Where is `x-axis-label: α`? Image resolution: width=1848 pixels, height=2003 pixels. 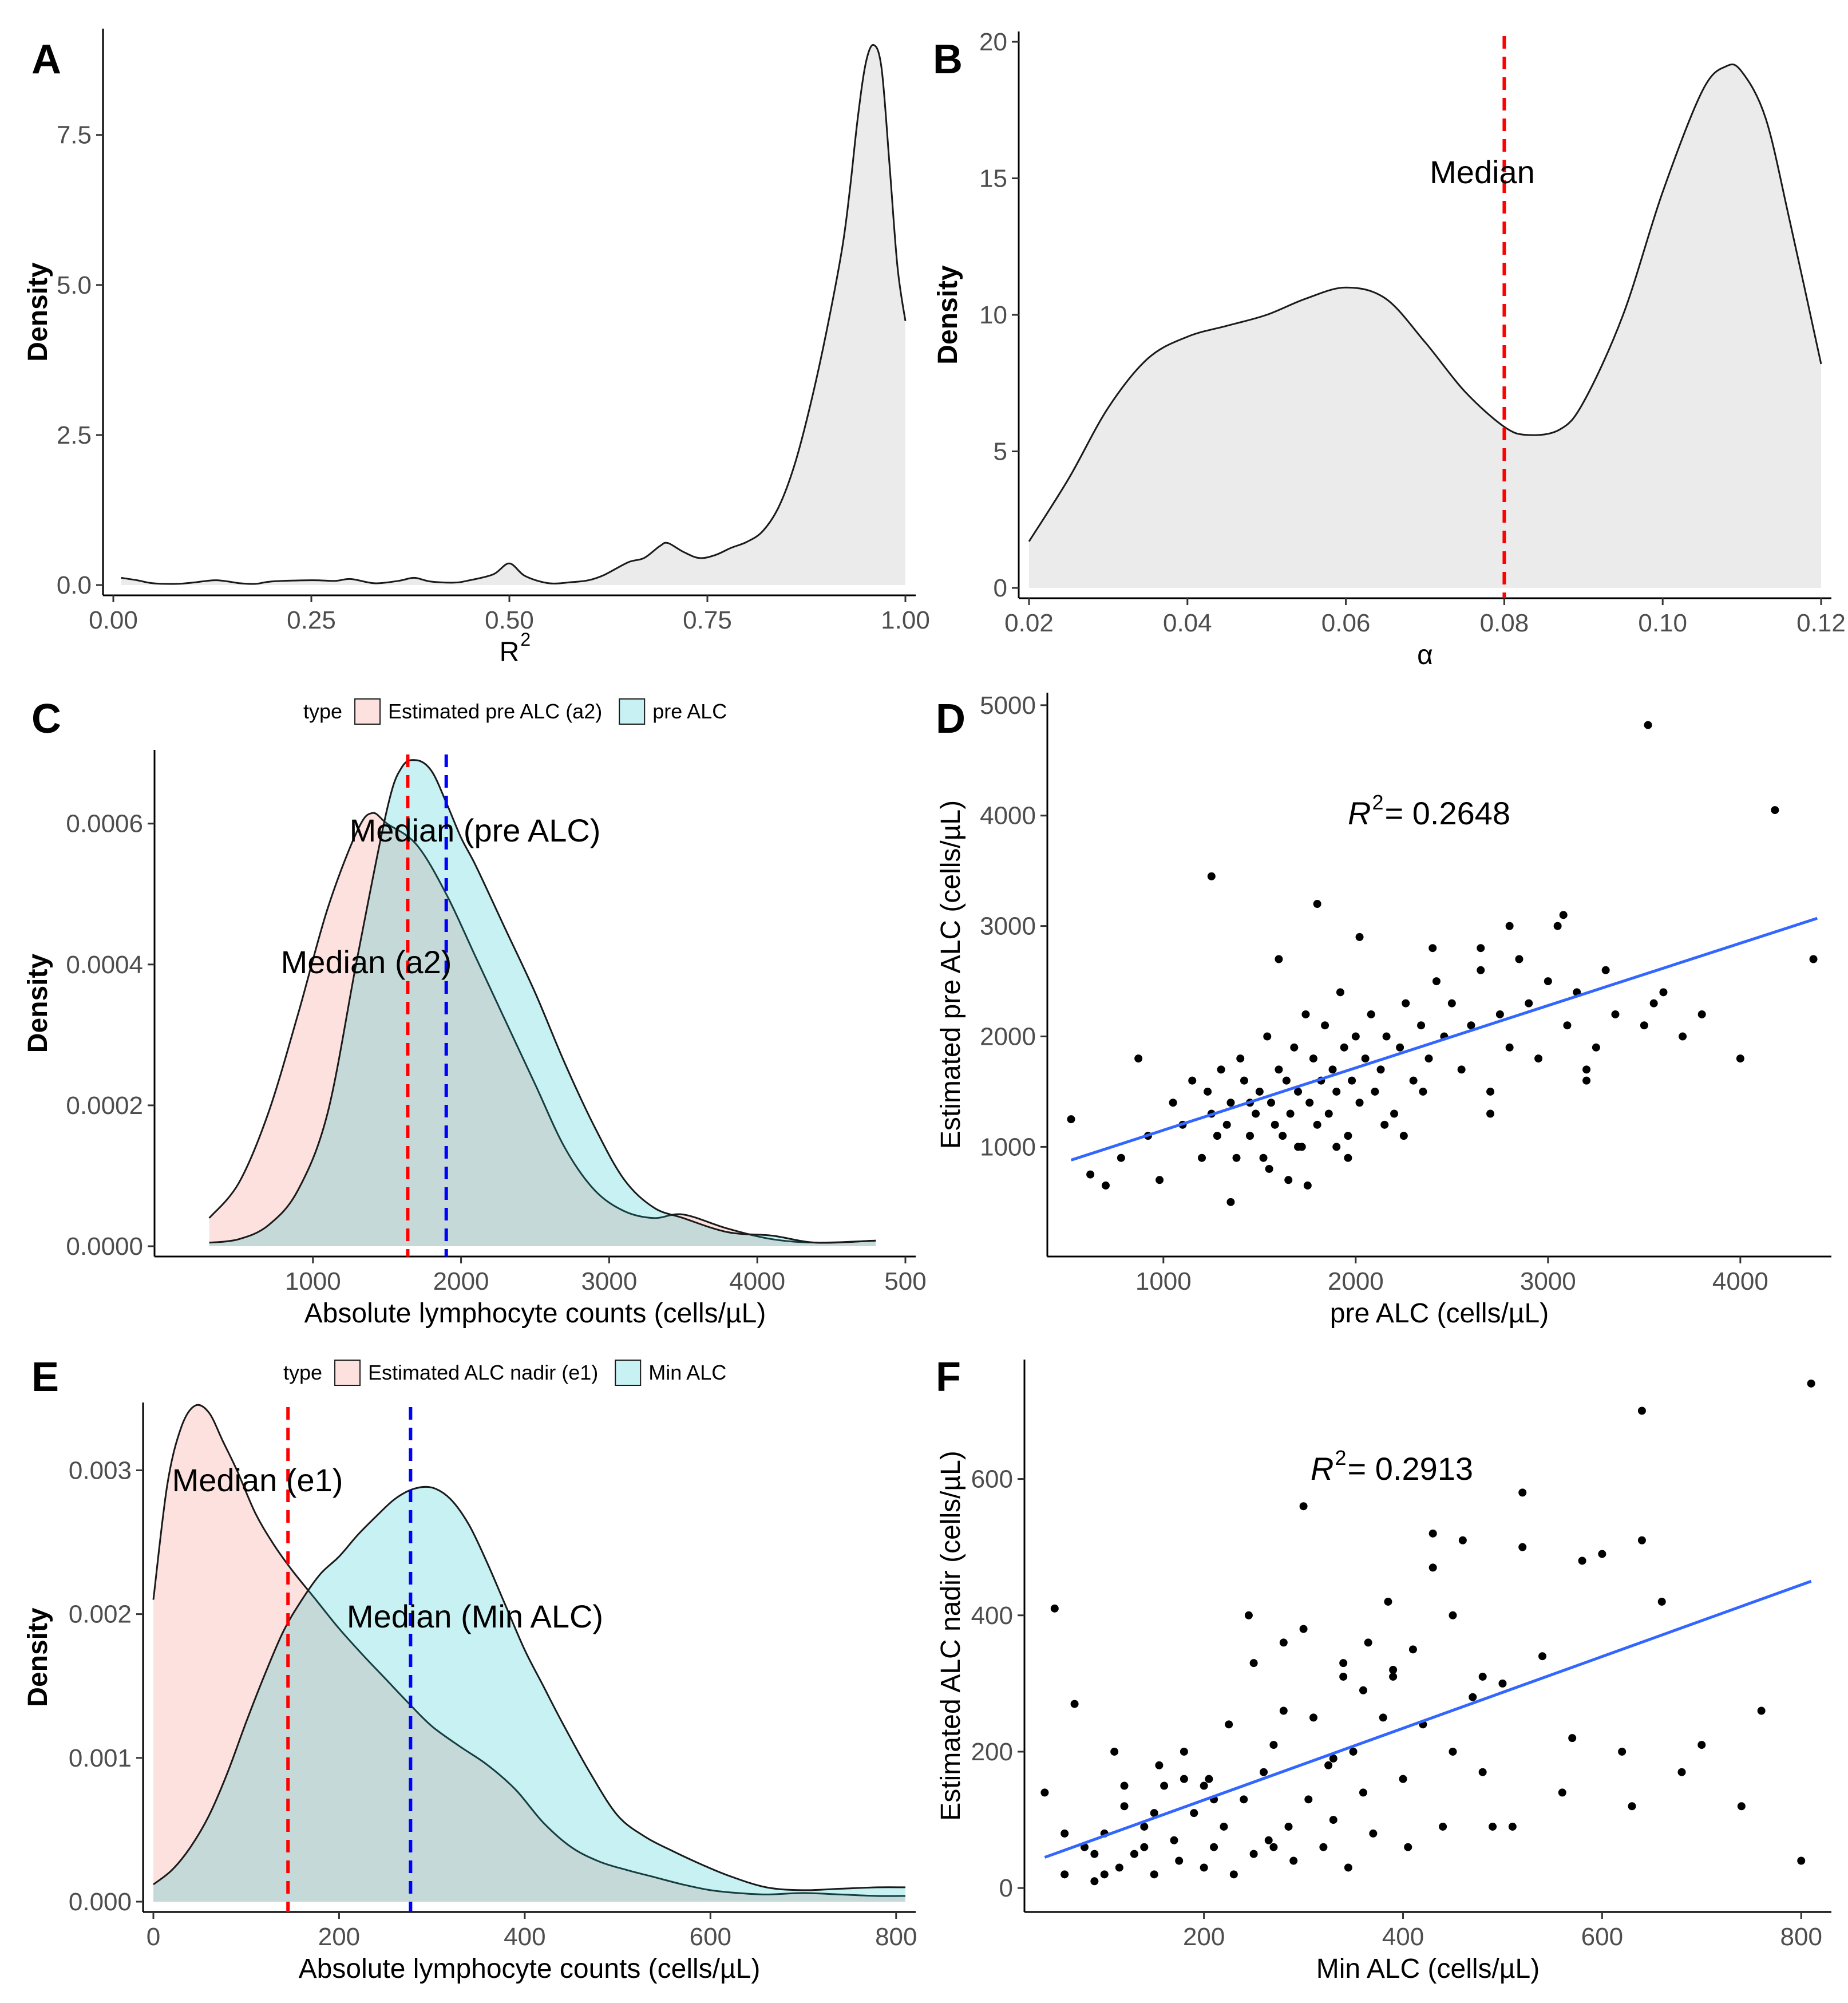 x-axis-label: α is located at coordinates (1425, 655).